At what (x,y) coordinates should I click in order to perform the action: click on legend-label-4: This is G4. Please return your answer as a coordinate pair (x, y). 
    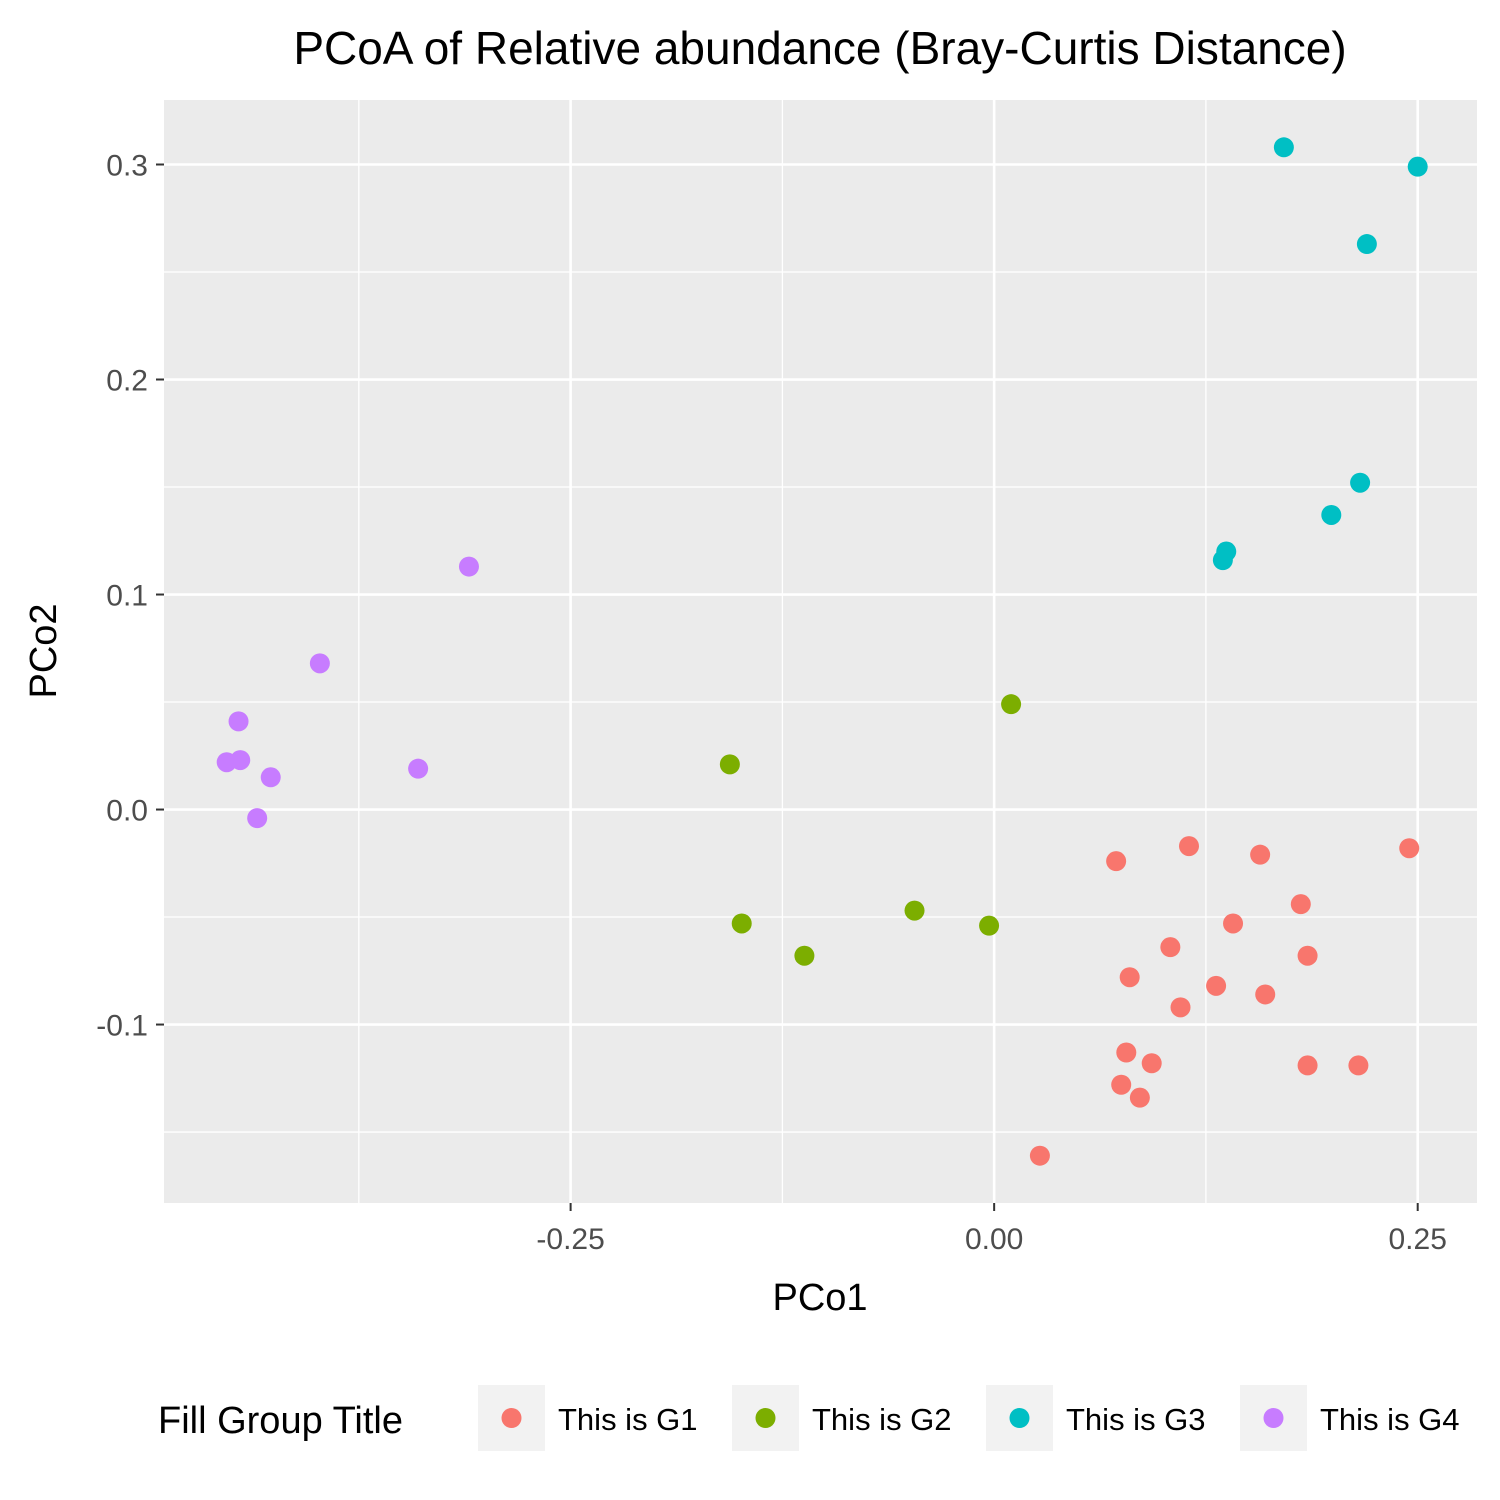
    Looking at the image, I should click on (1390, 1419).